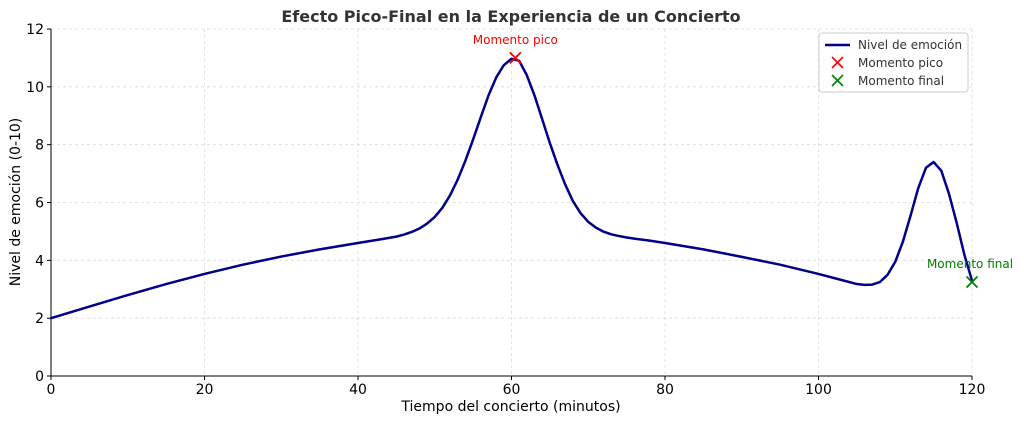  Describe the element at coordinates (39, 146) in the screenshot. I see `y-tick-label: 8` at that location.